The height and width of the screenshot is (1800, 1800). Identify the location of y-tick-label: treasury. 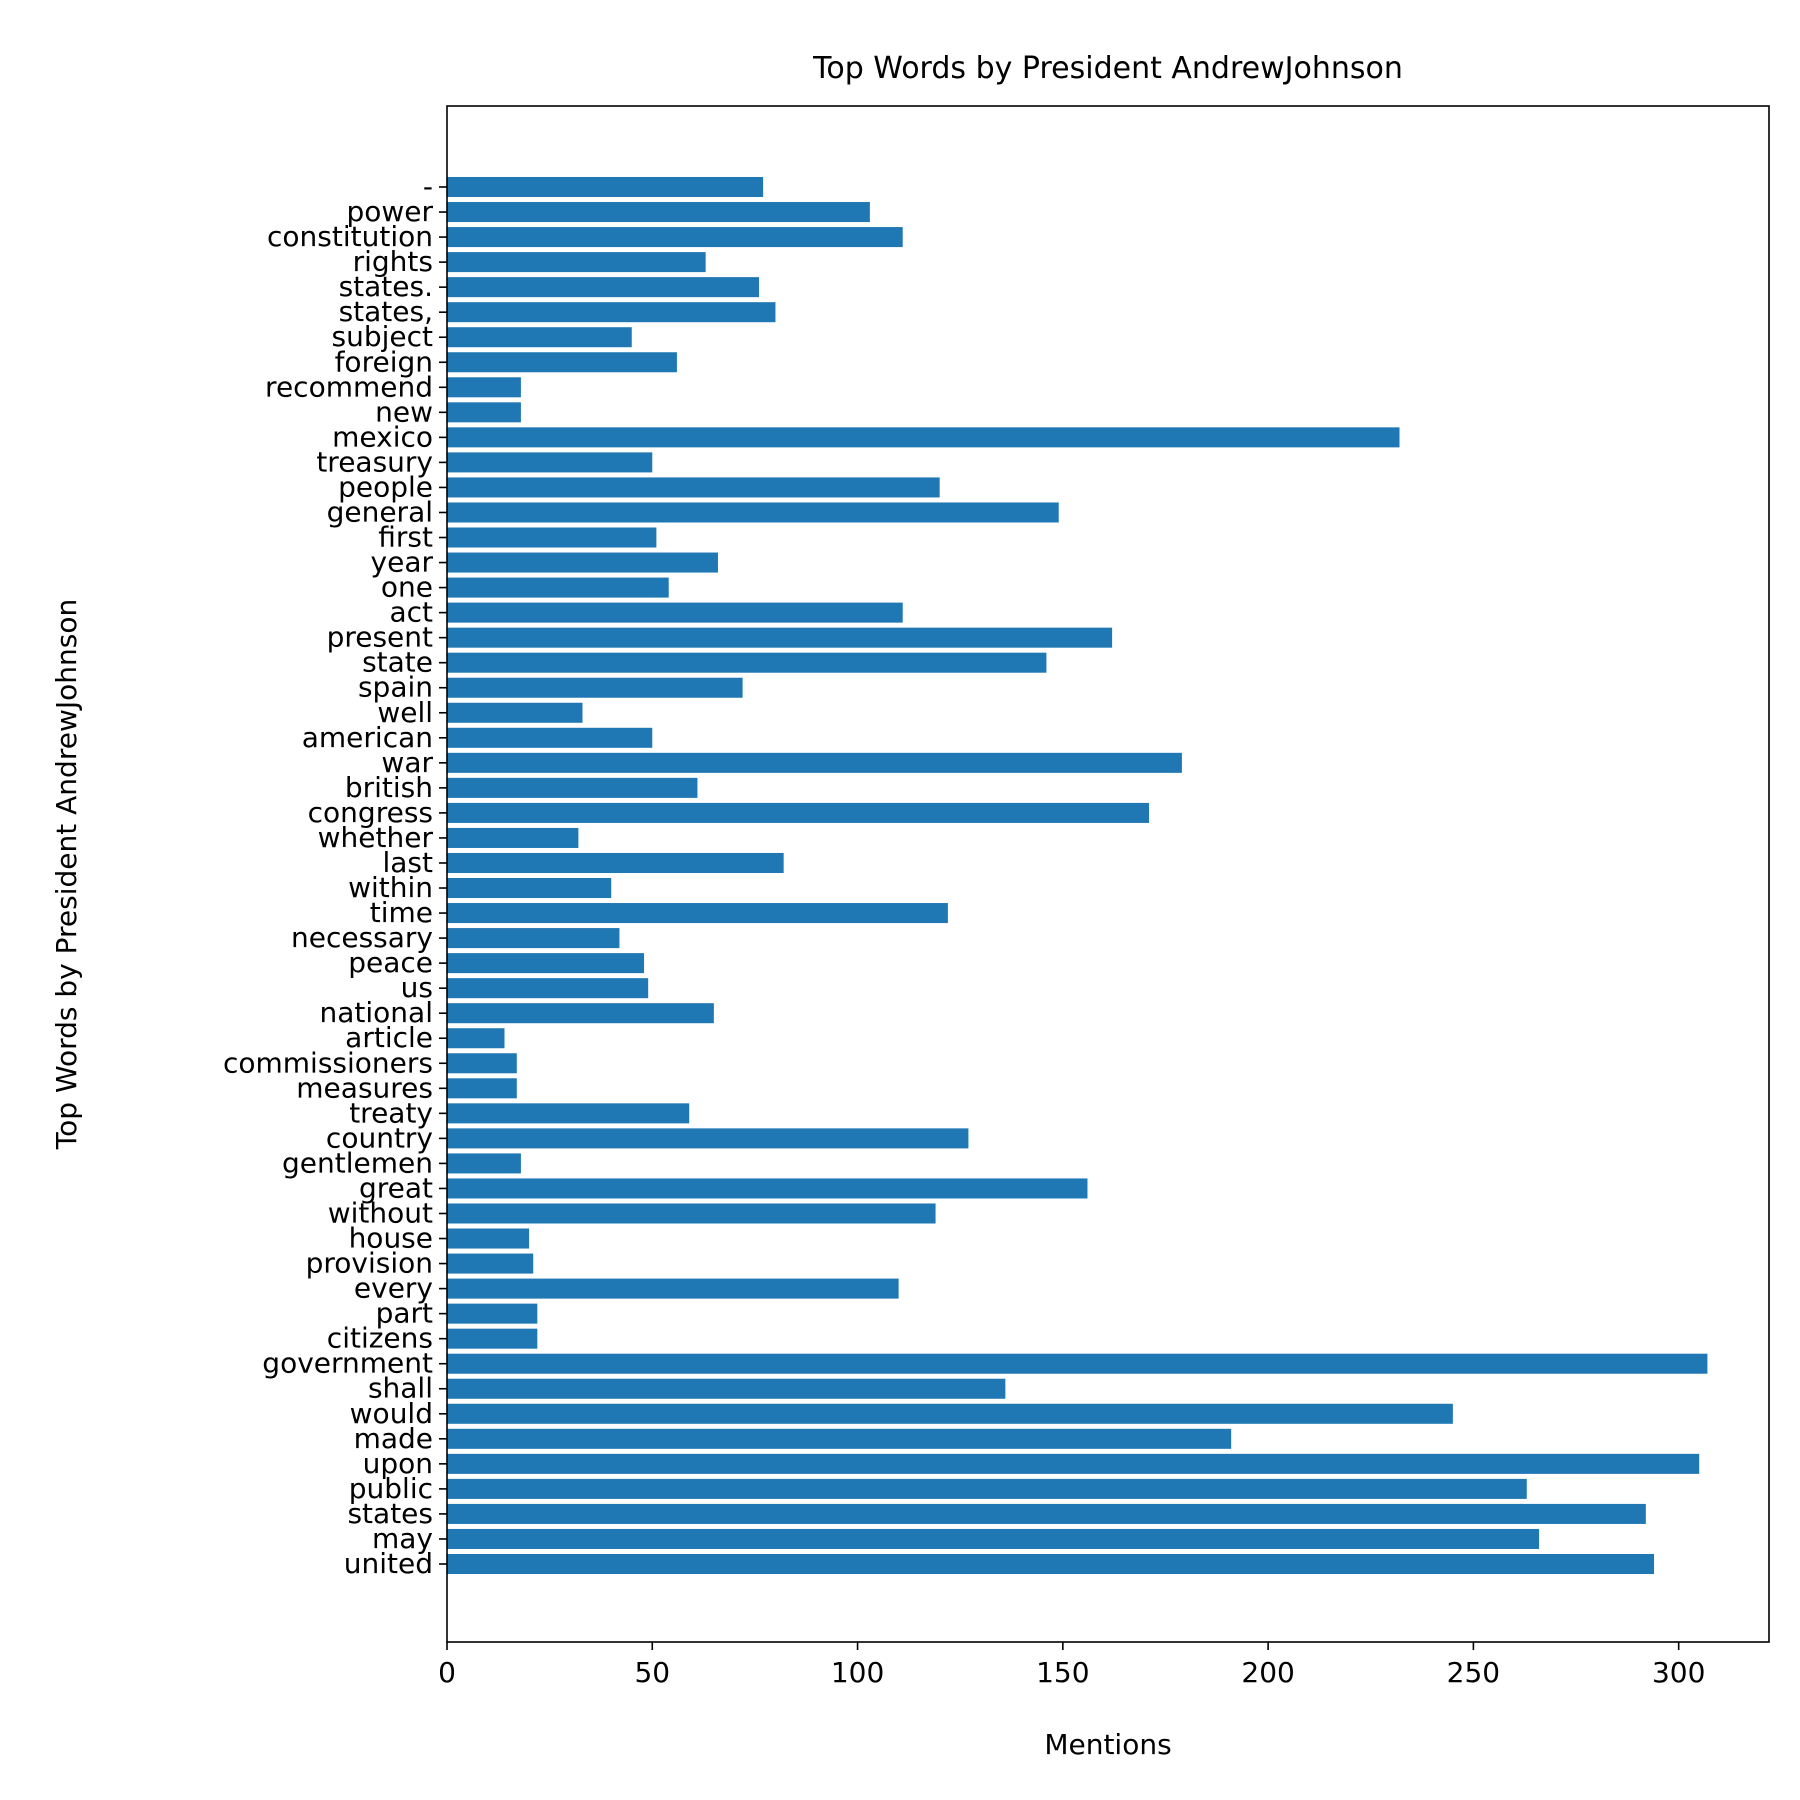
(374, 461).